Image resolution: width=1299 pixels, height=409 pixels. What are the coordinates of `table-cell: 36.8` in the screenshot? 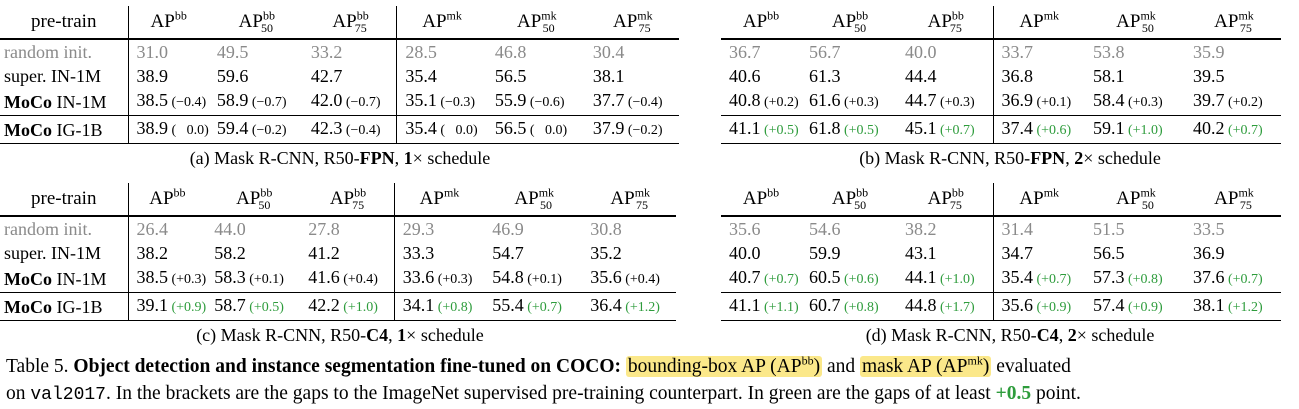 It's located at (1017, 76).